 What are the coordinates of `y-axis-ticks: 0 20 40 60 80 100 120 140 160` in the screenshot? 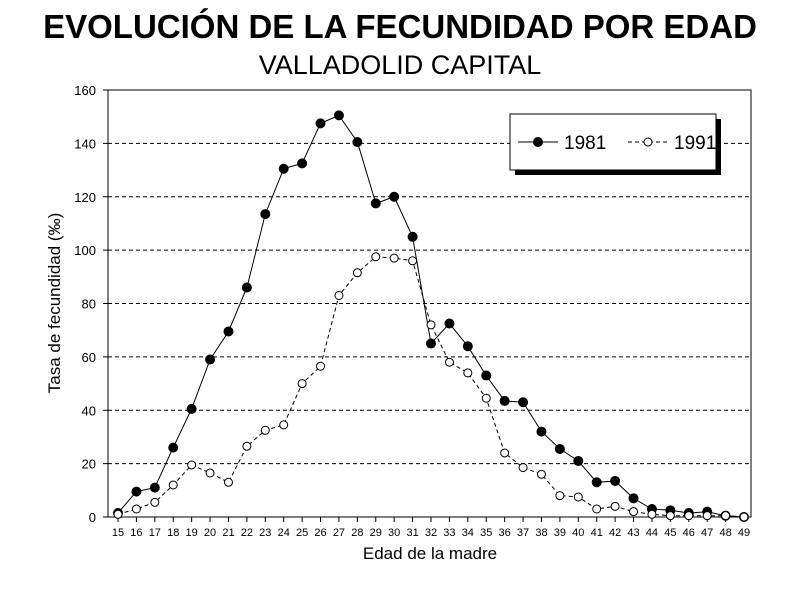 It's located at (91, 304).